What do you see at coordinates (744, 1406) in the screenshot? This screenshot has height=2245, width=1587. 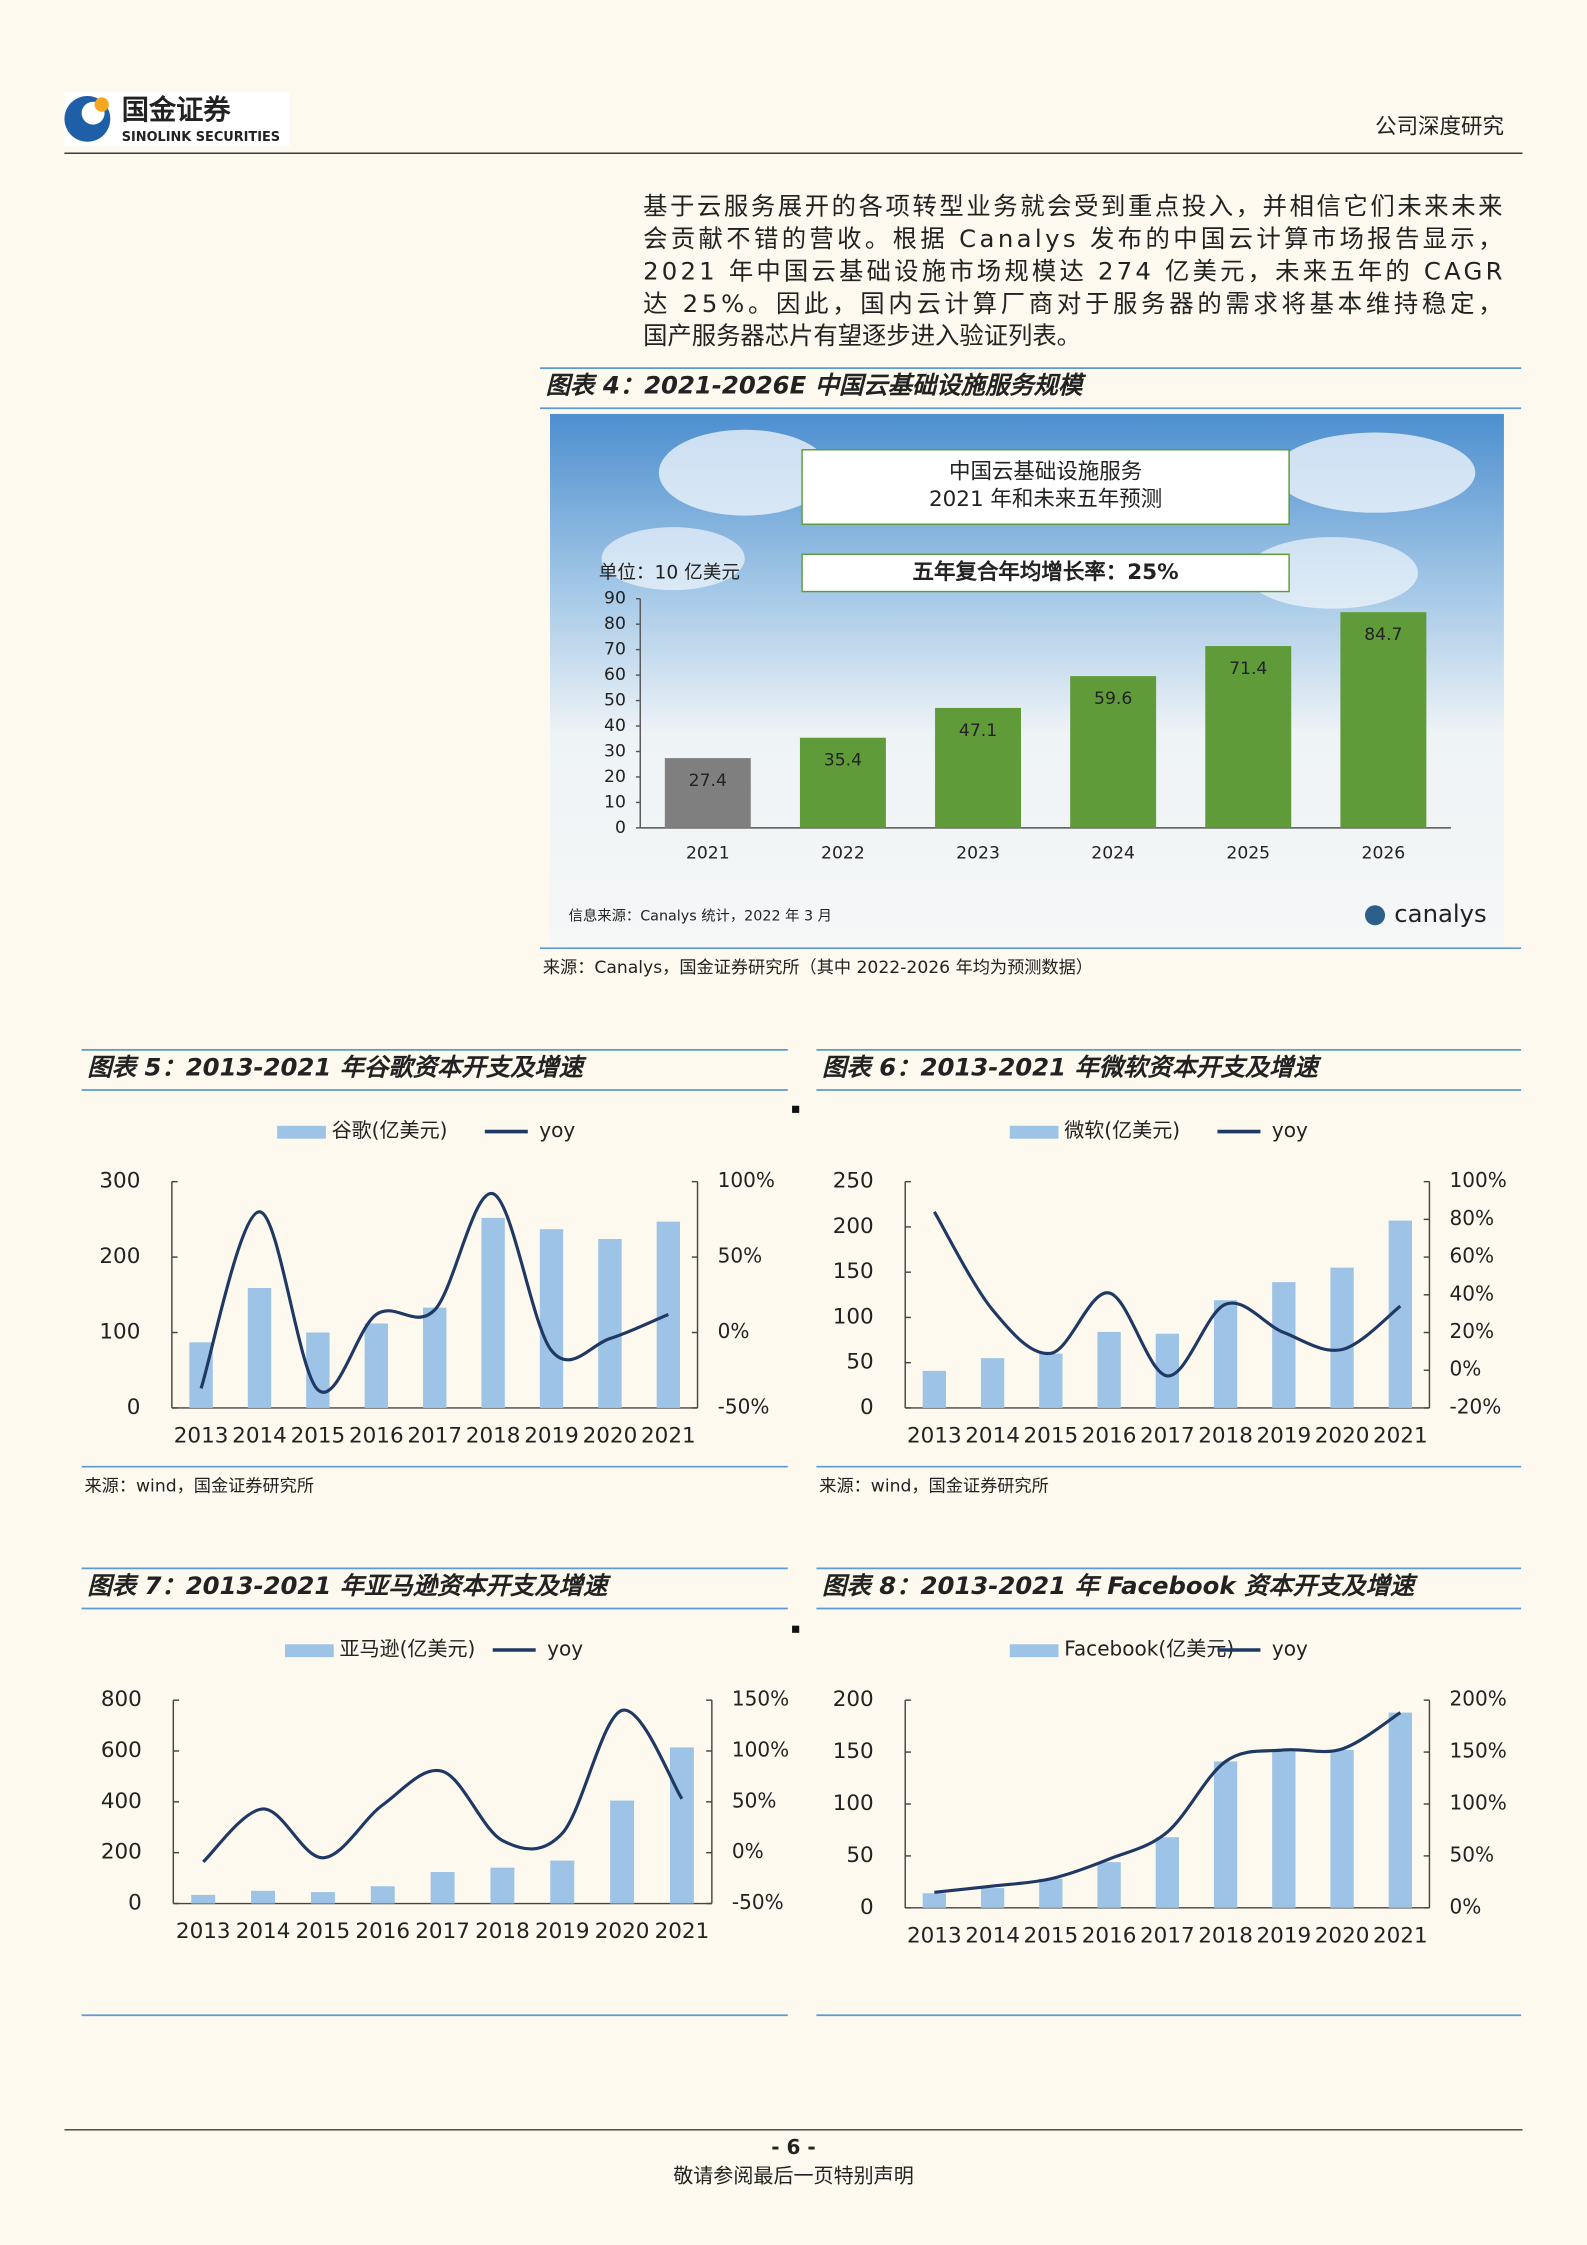 I see `y2-tick-label: -50%` at bounding box center [744, 1406].